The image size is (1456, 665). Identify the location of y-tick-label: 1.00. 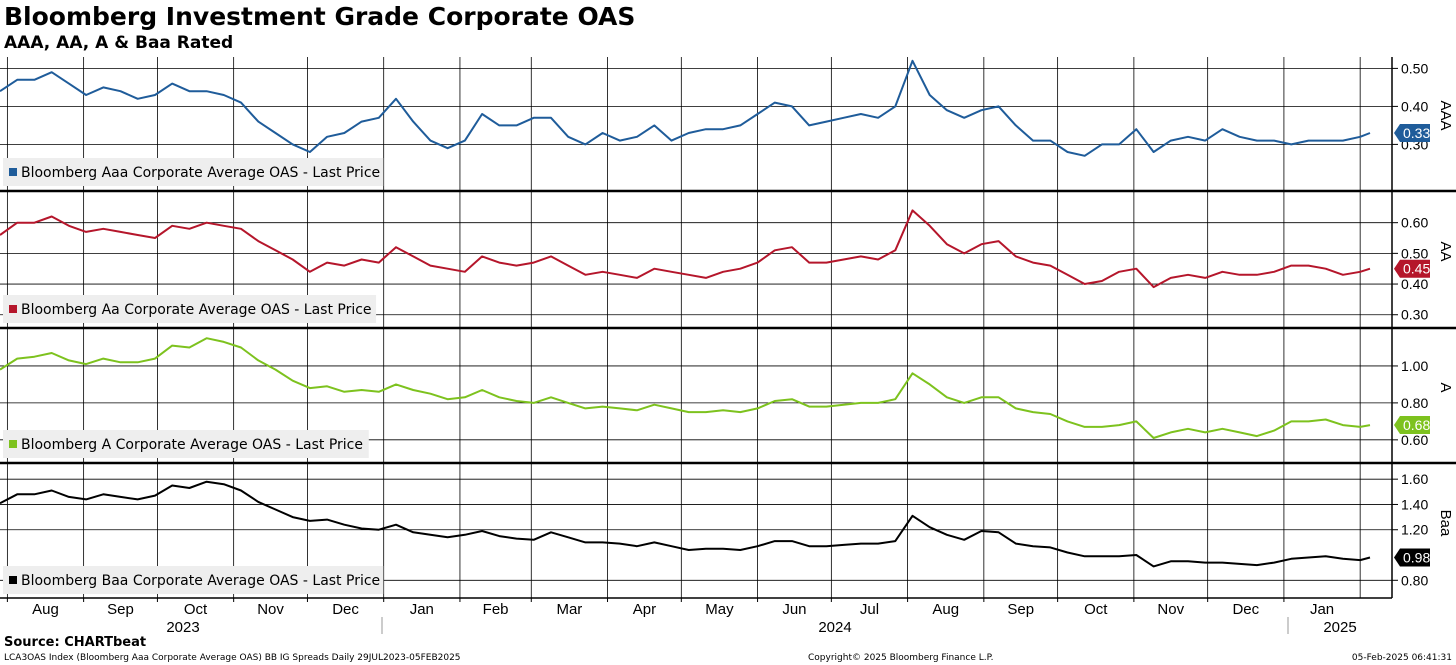
(1414, 366).